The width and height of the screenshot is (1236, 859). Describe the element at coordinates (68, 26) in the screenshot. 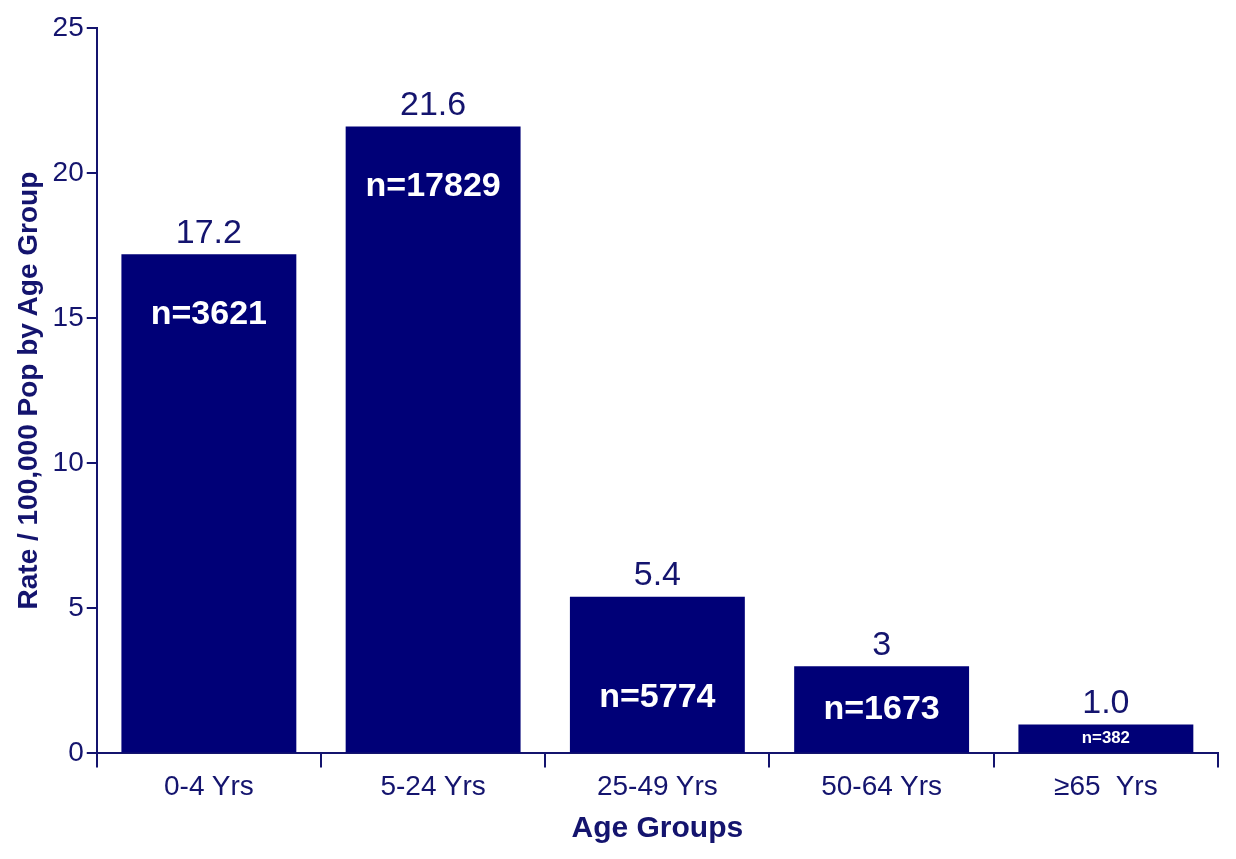

I see `y-tick-label: 25` at that location.